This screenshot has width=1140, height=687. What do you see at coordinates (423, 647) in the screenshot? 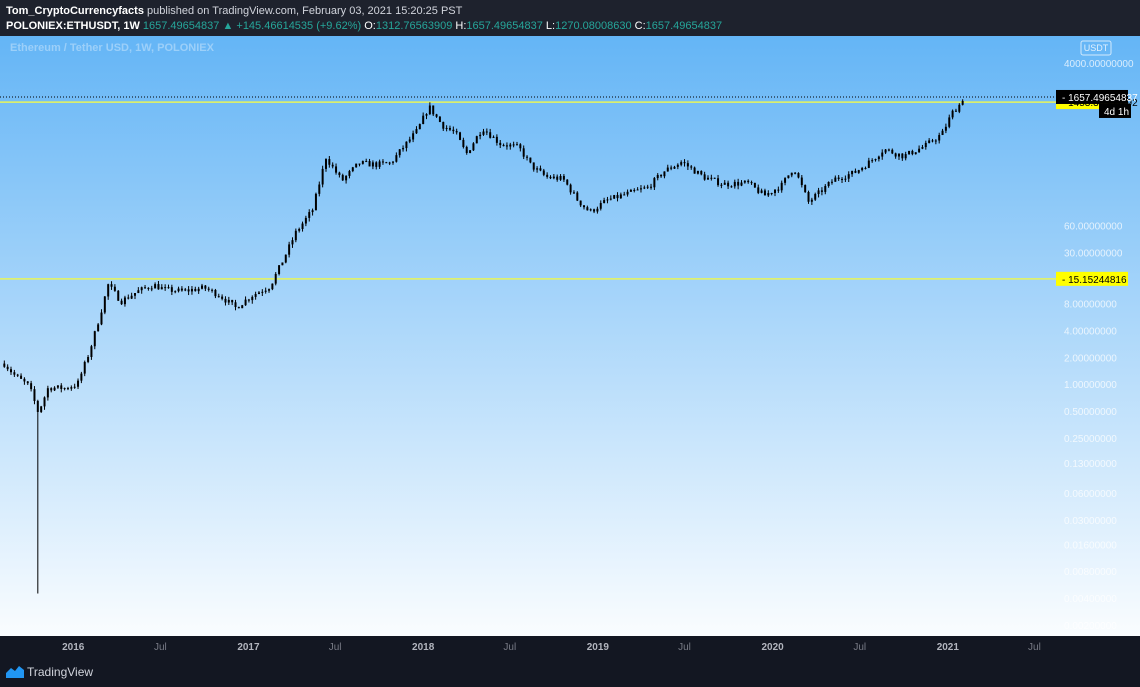
I see `x-tick-label: 2018` at bounding box center [423, 647].